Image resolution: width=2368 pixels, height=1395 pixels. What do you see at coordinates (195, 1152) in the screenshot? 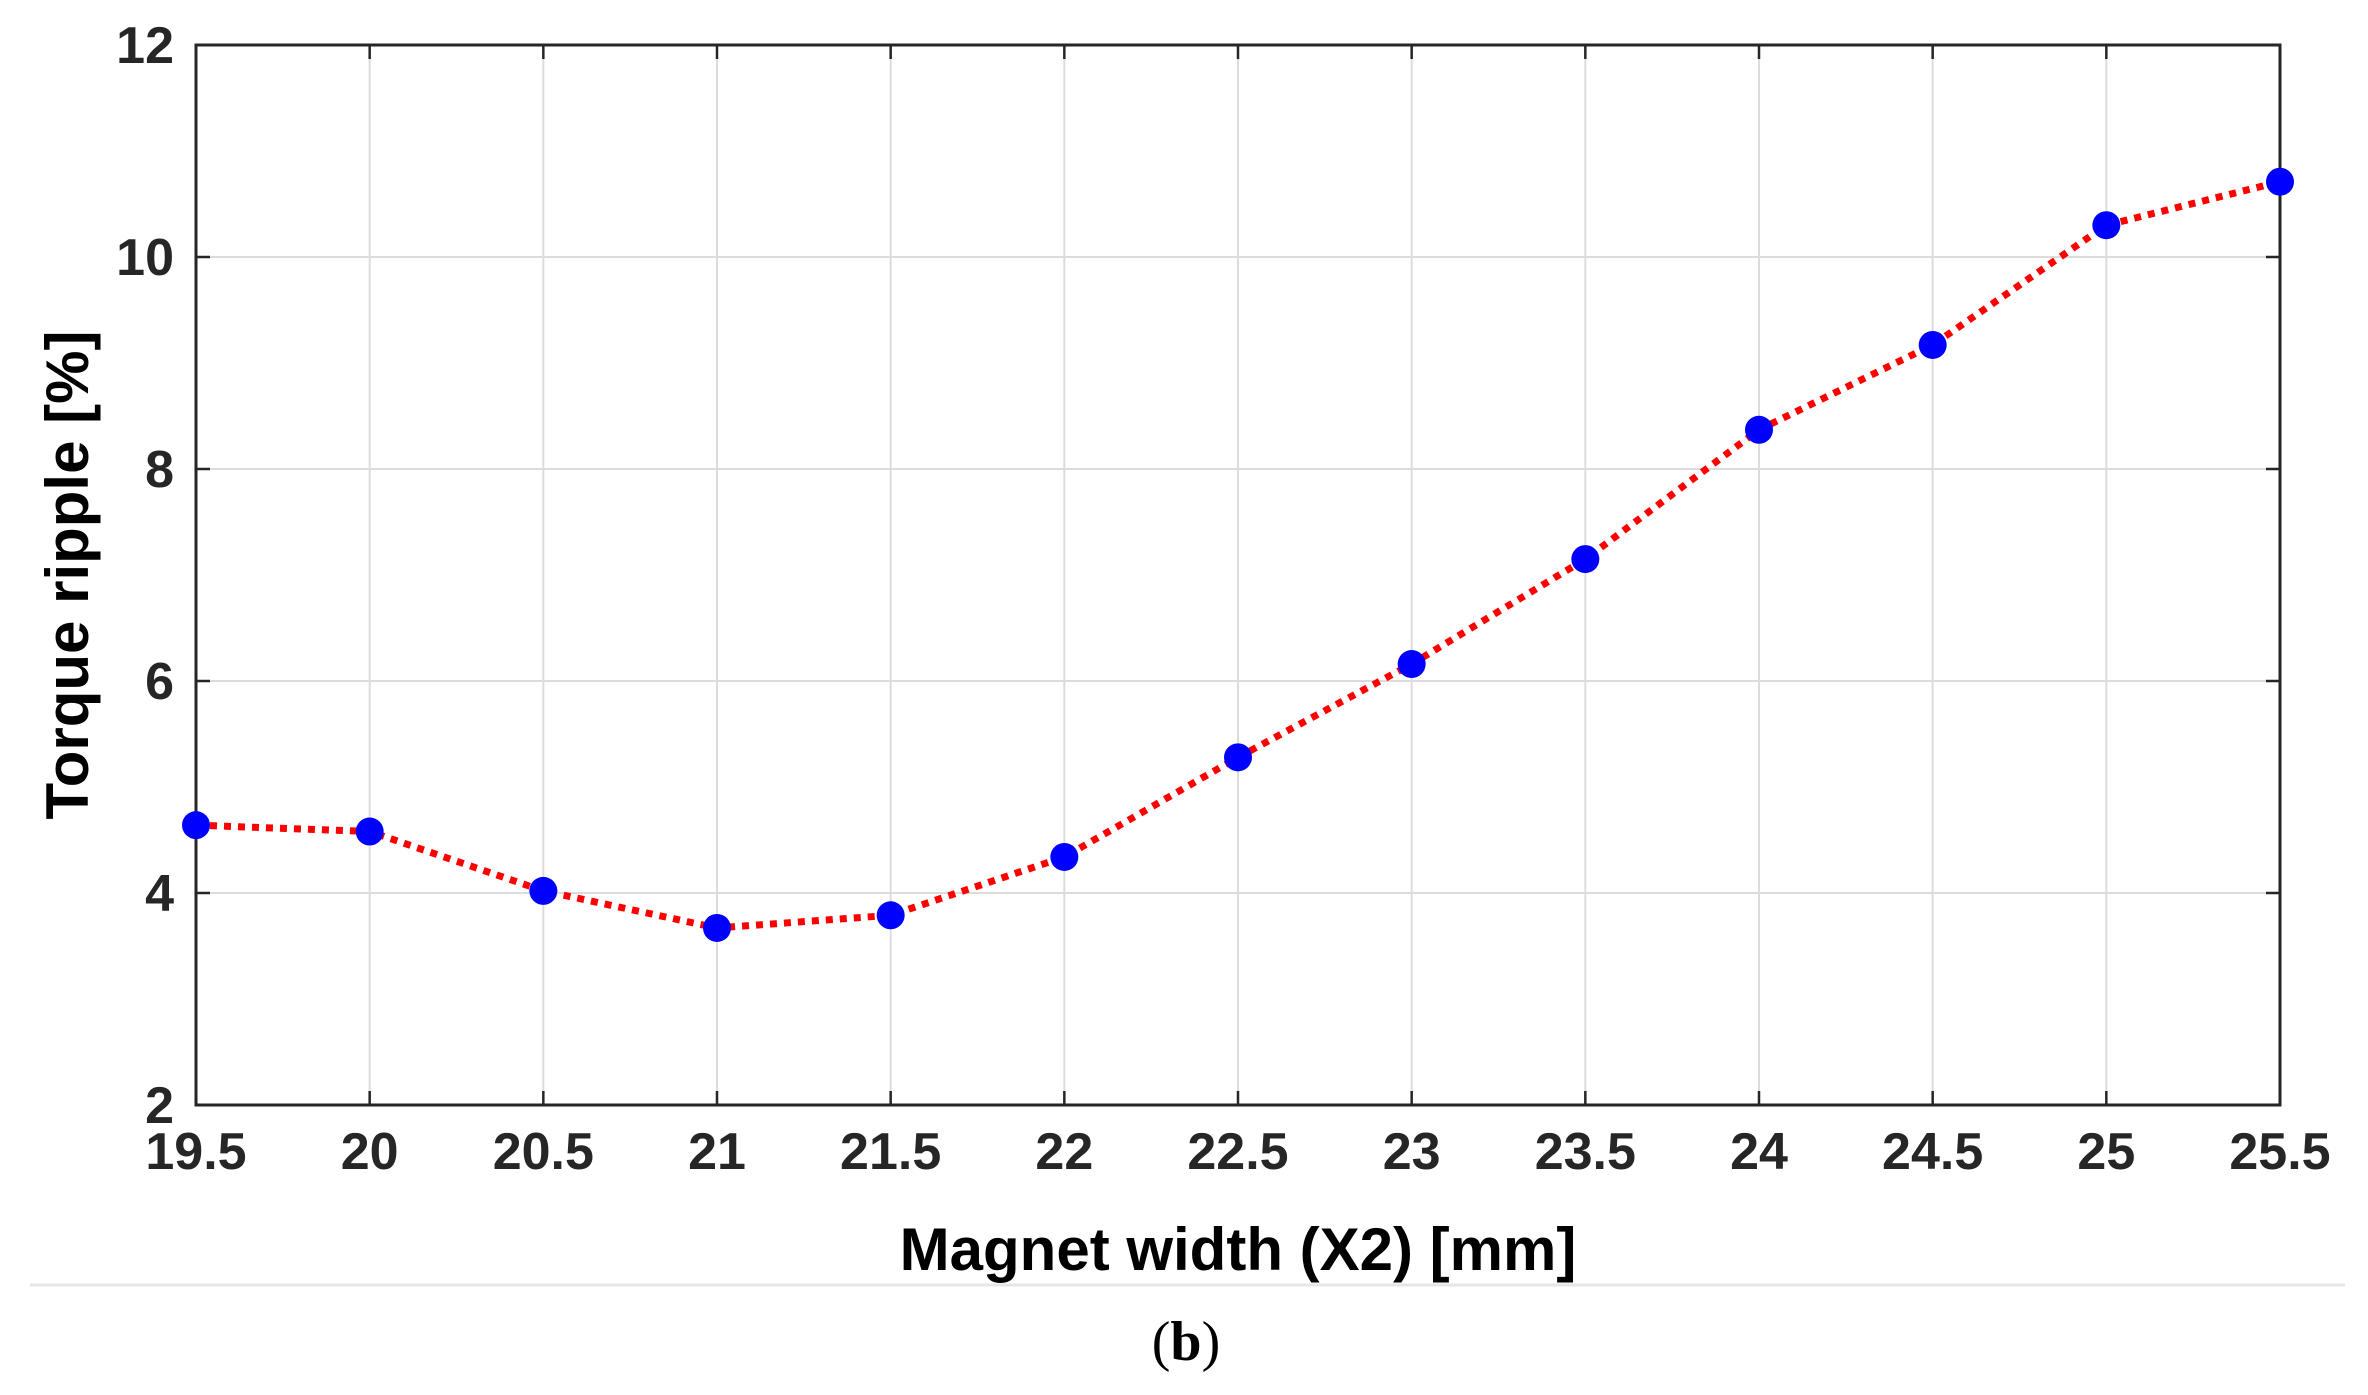
I see `x-tick-label: 19.5` at bounding box center [195, 1152].